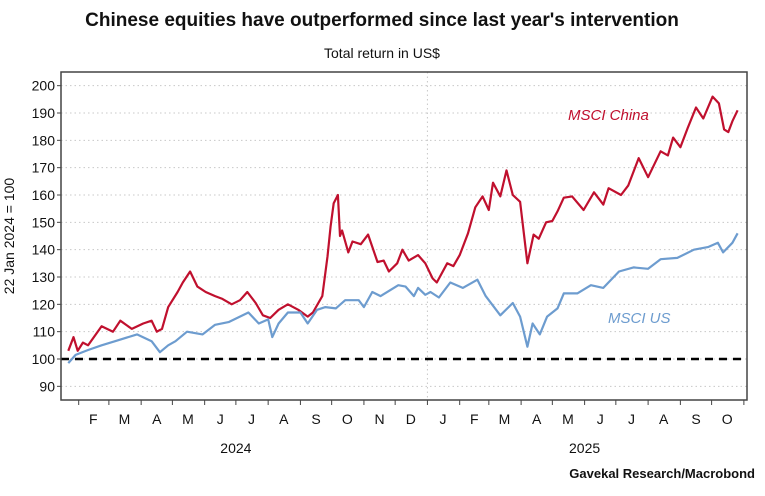 The height and width of the screenshot is (496, 765). What do you see at coordinates (44, 113) in the screenshot?
I see `y-tick-label: 190` at bounding box center [44, 113].